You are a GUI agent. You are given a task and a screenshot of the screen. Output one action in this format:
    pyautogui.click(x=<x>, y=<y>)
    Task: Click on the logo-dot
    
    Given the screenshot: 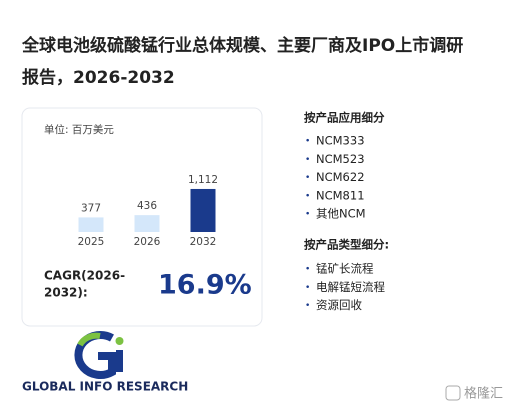 What is the action you would take?
    pyautogui.click(x=119, y=341)
    